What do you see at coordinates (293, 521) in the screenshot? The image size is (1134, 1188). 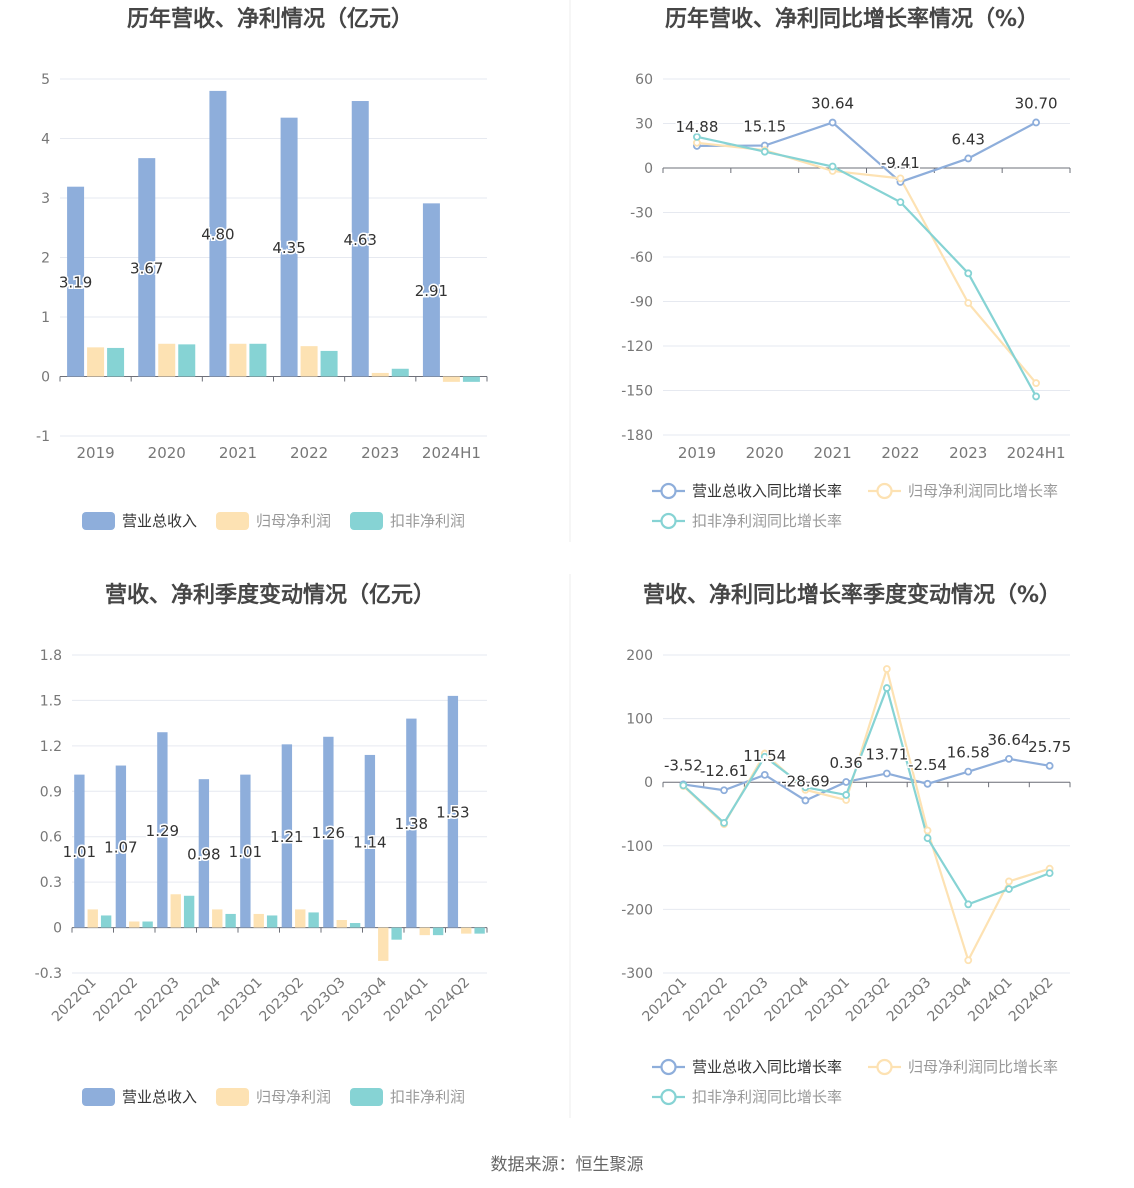 I see `legend-label: 归母净利润` at bounding box center [293, 521].